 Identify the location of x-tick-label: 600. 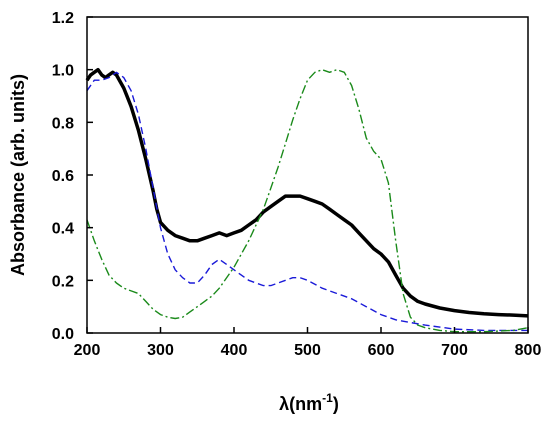
(381, 350).